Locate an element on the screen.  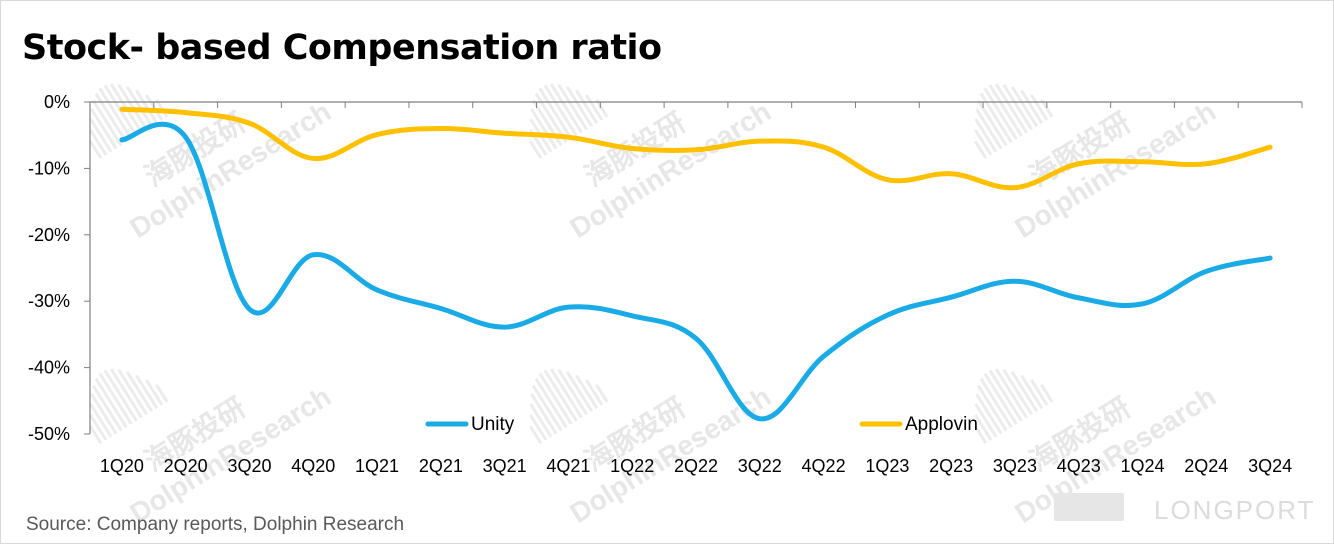
y-tick-label: -50% is located at coordinates (49, 434).